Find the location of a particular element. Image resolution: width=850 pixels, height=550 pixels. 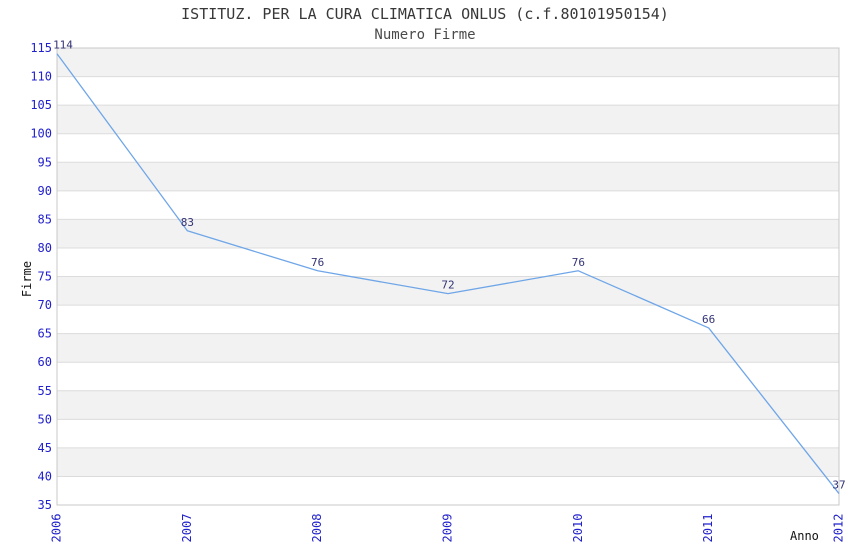

y-tick-label: 50 is located at coordinates (45, 419).